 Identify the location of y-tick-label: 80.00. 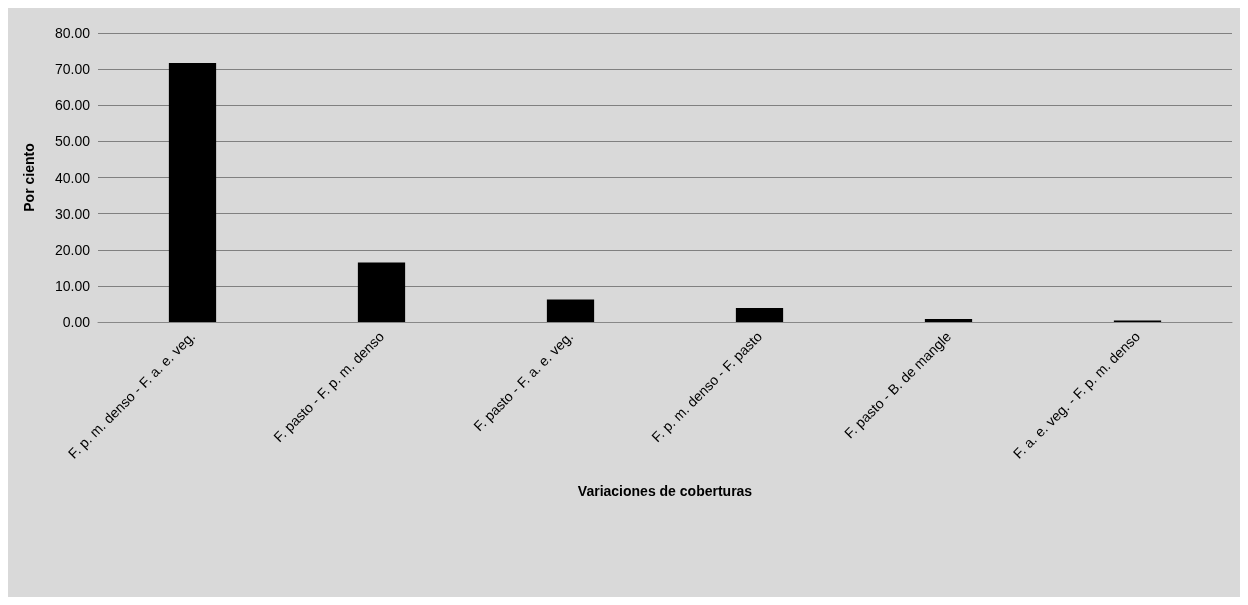
(72, 33).